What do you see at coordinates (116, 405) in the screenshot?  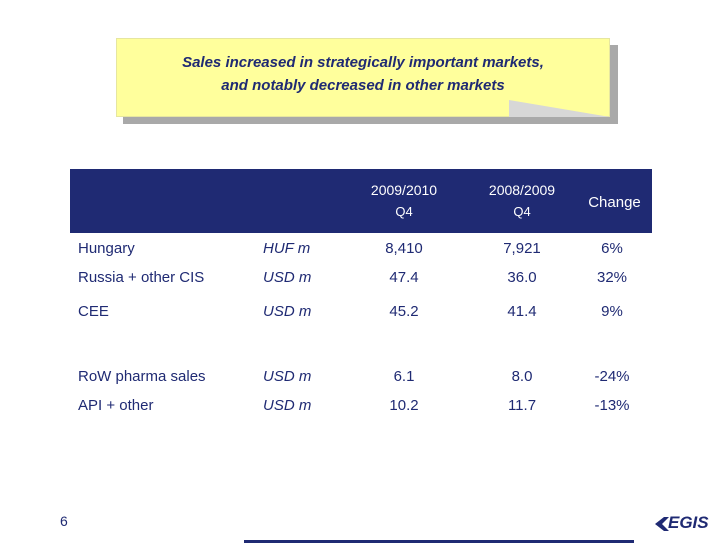 I see `row-label: API + other` at bounding box center [116, 405].